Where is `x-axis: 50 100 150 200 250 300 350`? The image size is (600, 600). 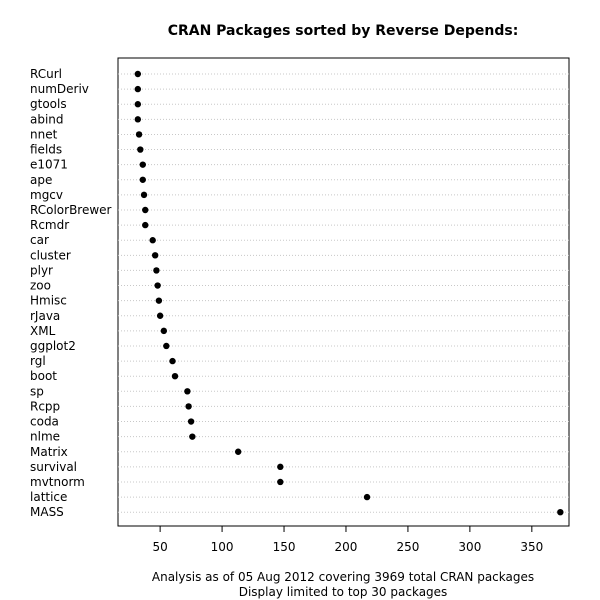 x-axis: 50 100 150 200 250 300 350 is located at coordinates (347, 539).